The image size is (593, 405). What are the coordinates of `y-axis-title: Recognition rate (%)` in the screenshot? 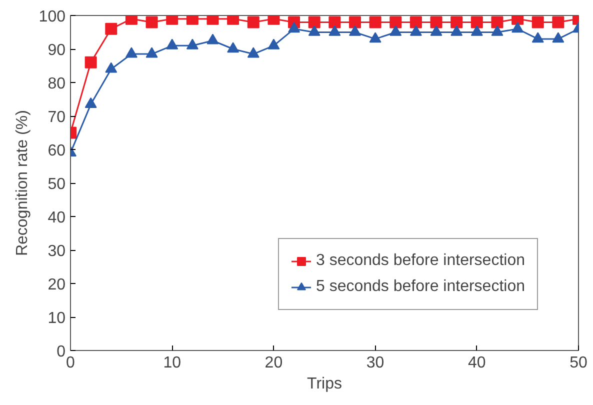 It's located at (22, 183).